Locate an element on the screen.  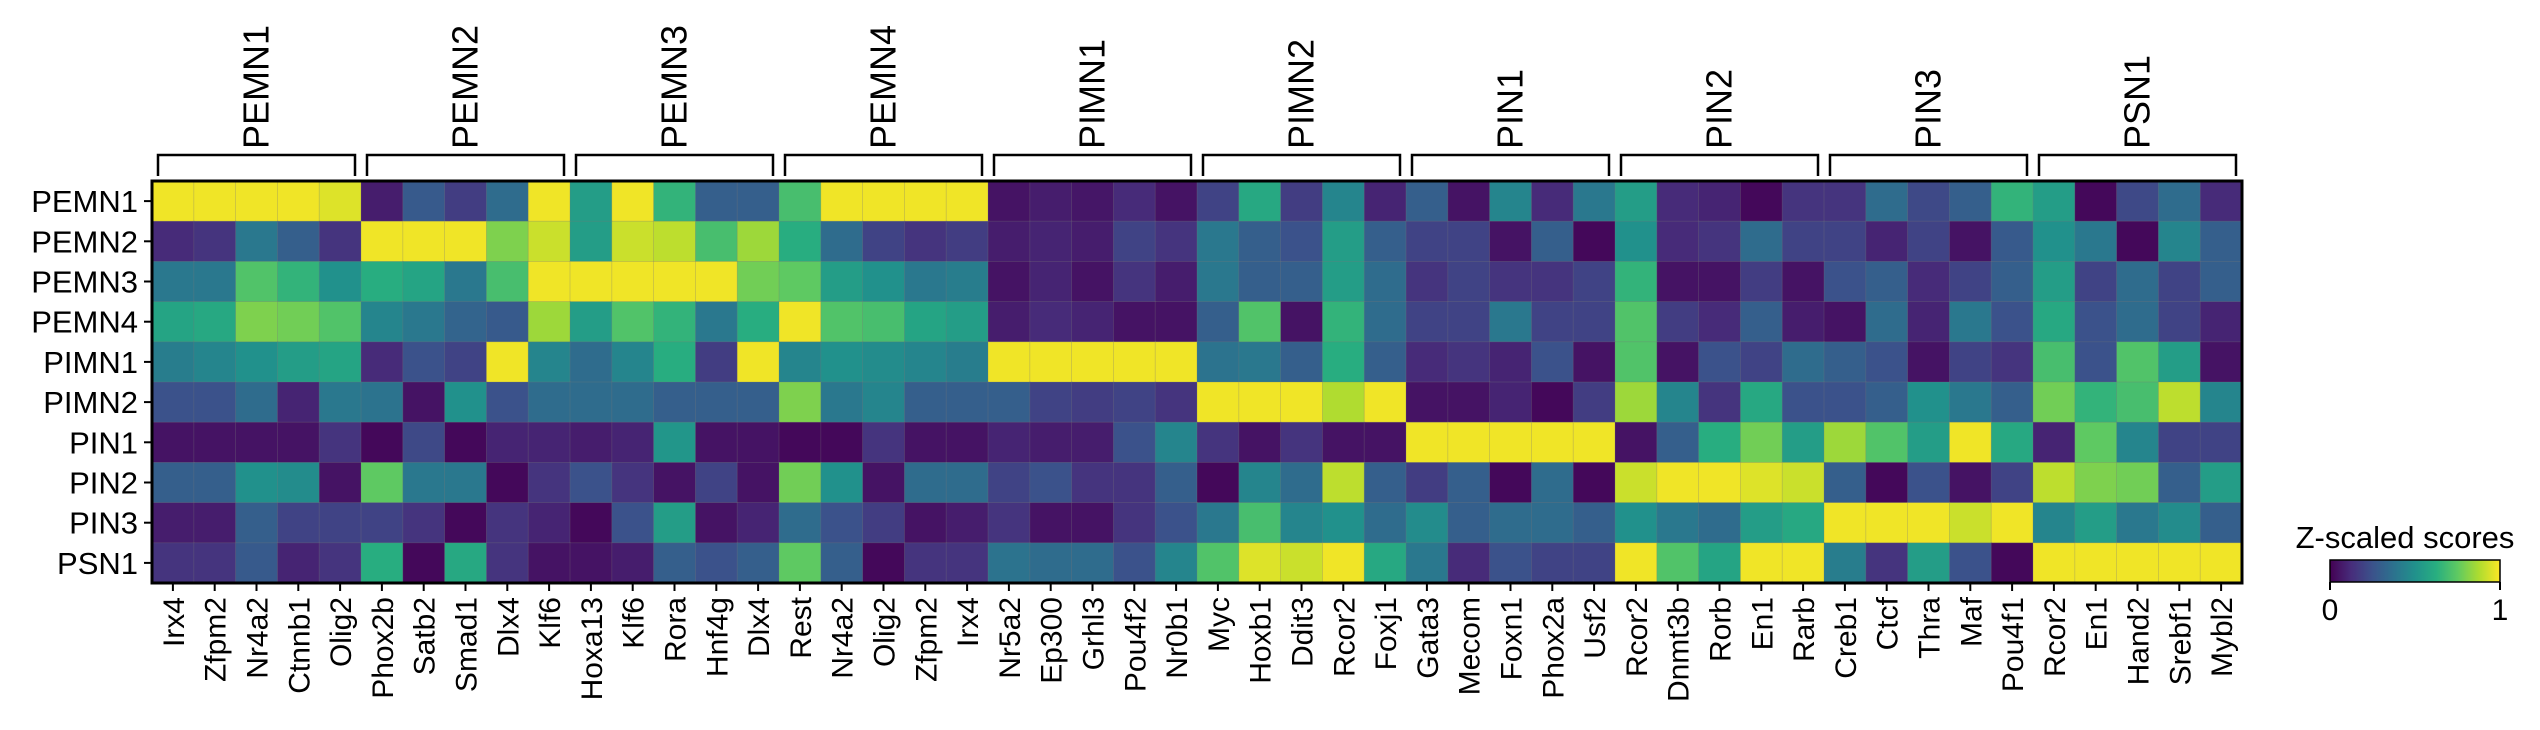
column-label: Hand2 is located at coordinates (2139, 641).